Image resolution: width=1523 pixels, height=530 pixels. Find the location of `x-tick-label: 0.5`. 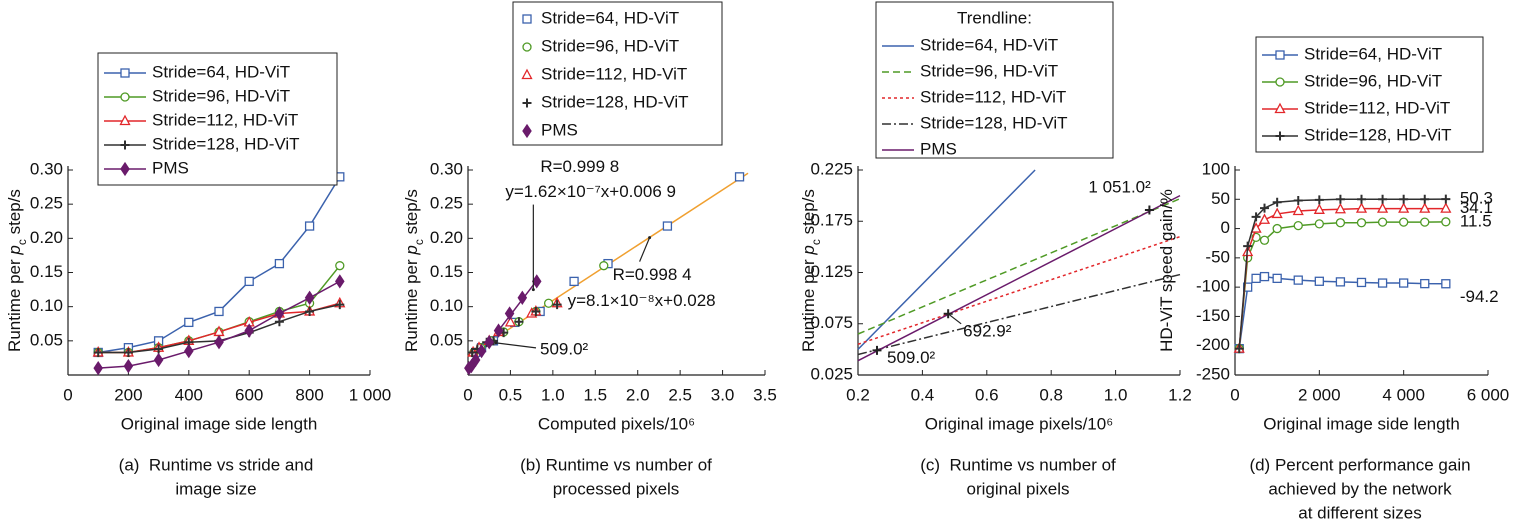

x-tick-label: 0.5 is located at coordinates (511, 394).